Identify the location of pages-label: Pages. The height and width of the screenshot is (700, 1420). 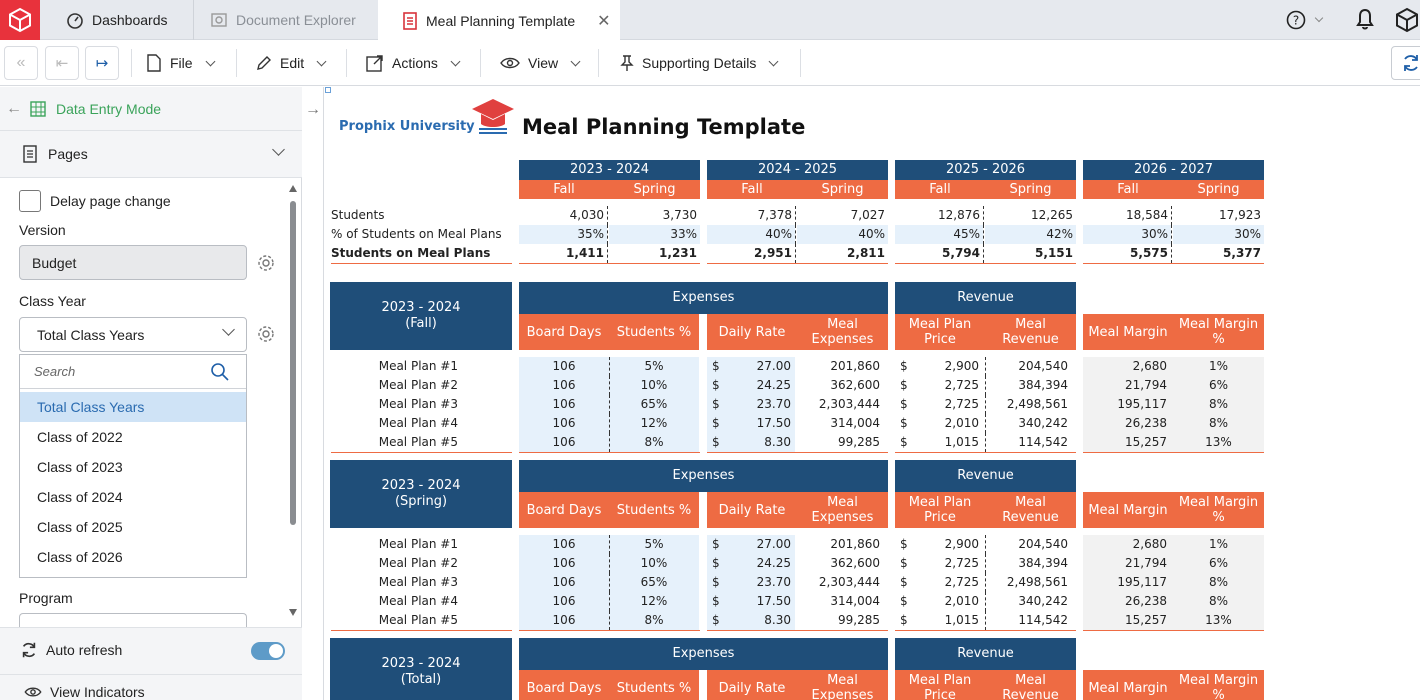
(68, 154).